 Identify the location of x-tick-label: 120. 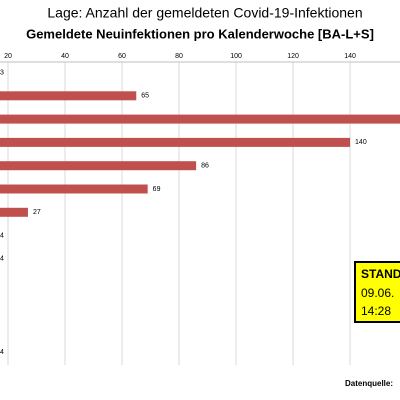
(293, 56).